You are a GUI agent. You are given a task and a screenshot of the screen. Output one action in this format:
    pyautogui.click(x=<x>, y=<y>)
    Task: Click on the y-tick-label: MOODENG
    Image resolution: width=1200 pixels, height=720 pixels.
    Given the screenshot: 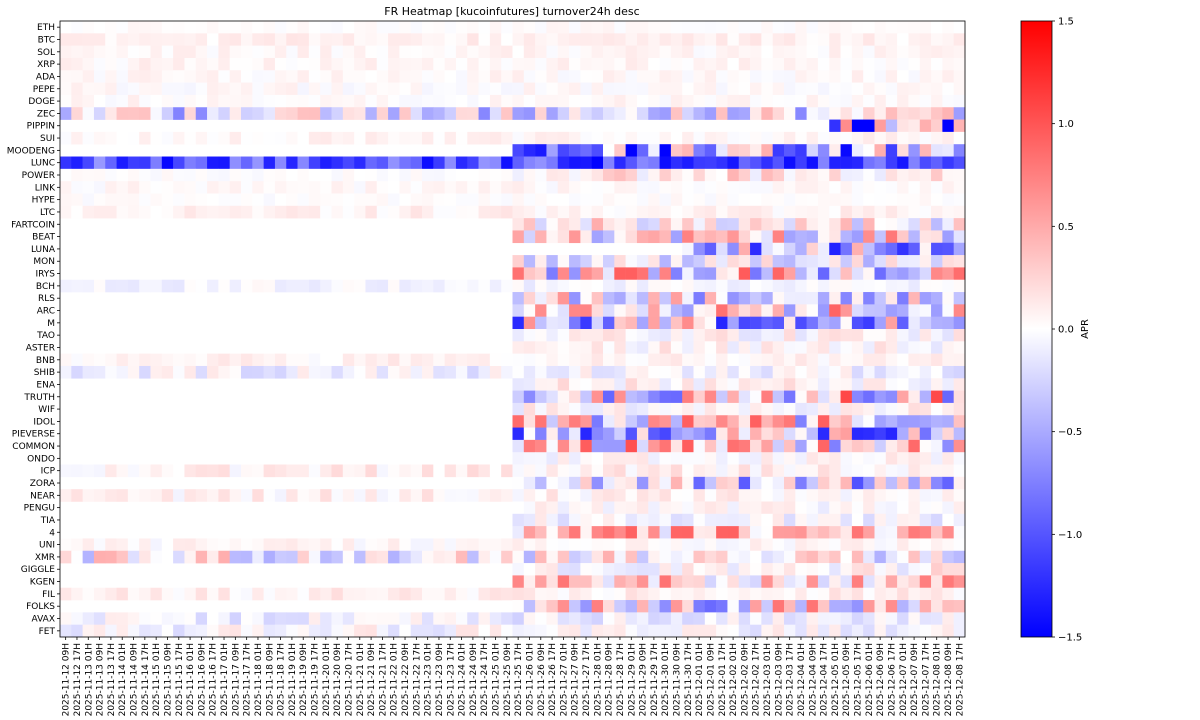 What is the action you would take?
    pyautogui.click(x=31, y=151)
    